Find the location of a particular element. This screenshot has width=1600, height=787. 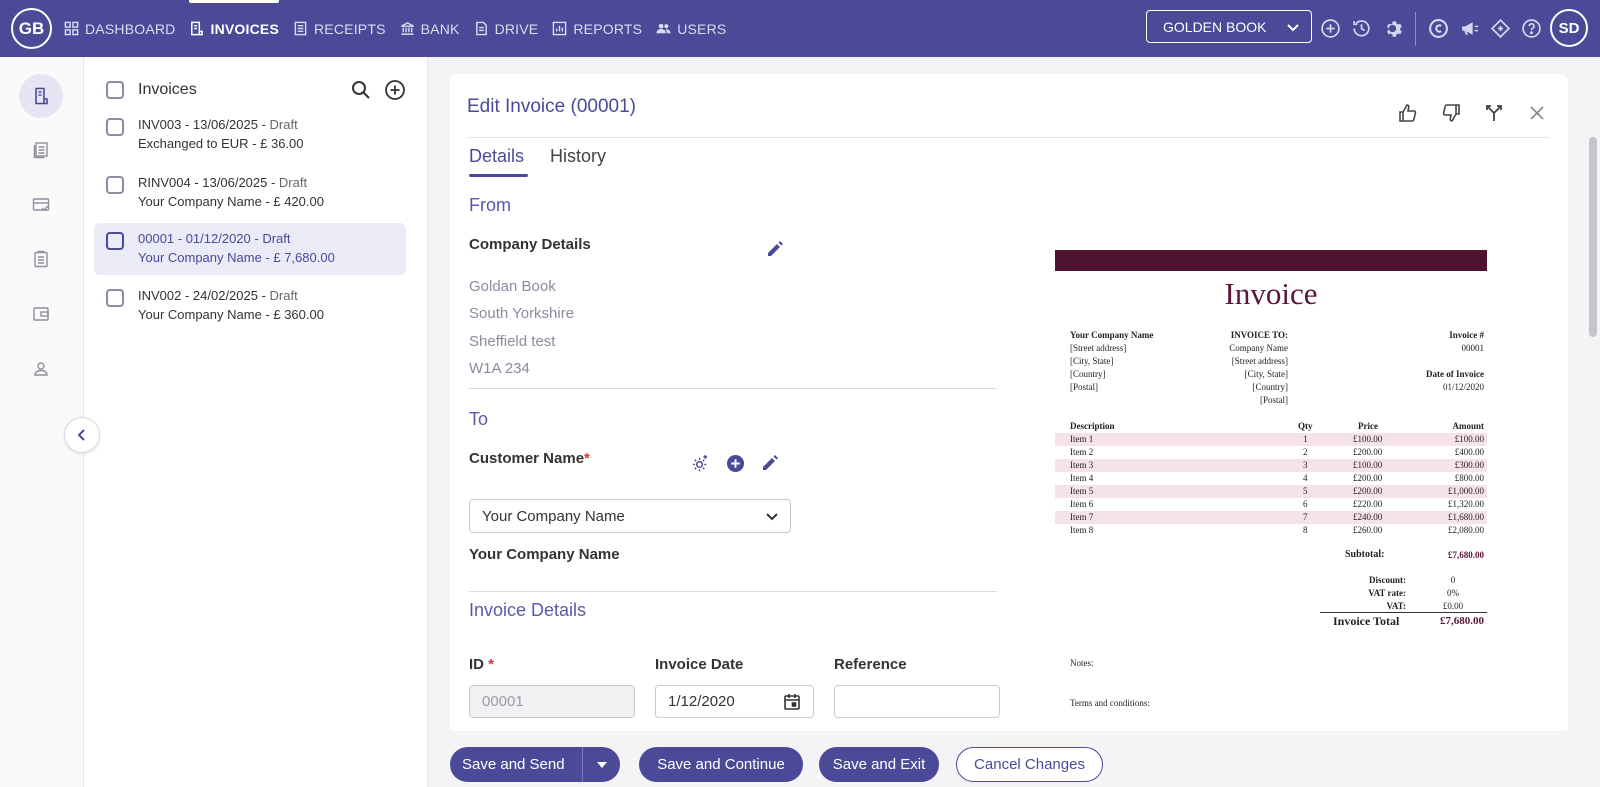

close-icon is located at coordinates (1536, 112).